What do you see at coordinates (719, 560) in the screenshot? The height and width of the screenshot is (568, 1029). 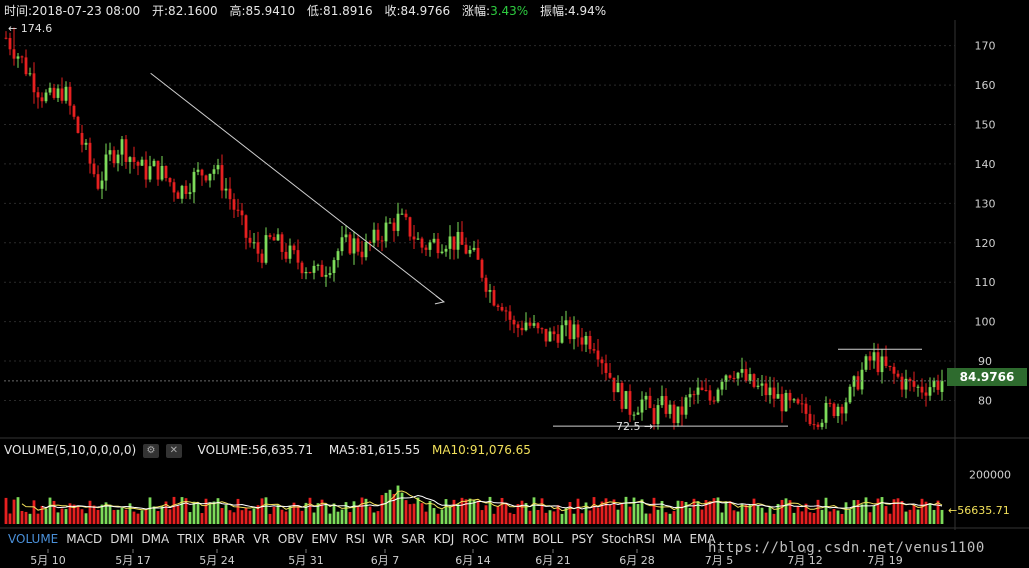 I see `x-tick-label: 7月 5` at bounding box center [719, 560].